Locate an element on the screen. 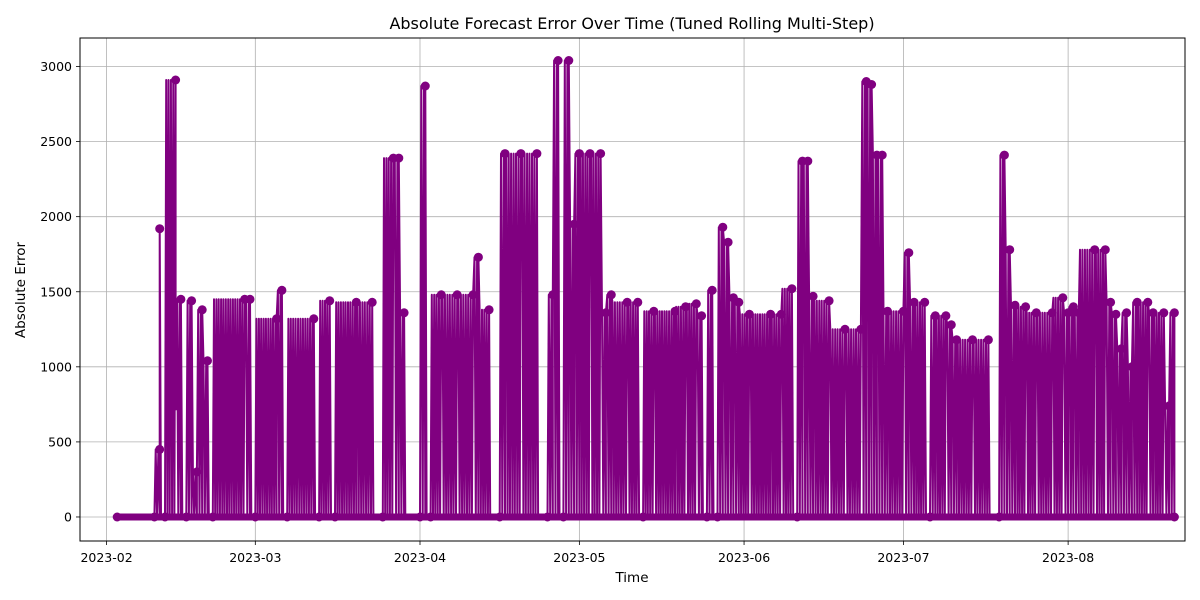 This screenshot has height=600, width=1200. x-tick-label: 2023-06 is located at coordinates (744, 557).